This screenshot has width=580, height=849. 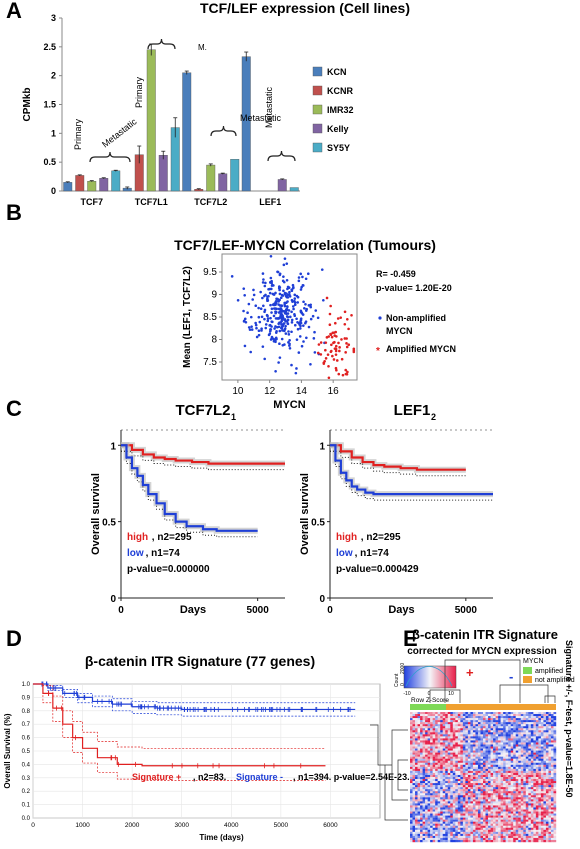 What do you see at coordinates (403, 668) in the screenshot?
I see `color-key-count-tick: 2000` at bounding box center [403, 668].